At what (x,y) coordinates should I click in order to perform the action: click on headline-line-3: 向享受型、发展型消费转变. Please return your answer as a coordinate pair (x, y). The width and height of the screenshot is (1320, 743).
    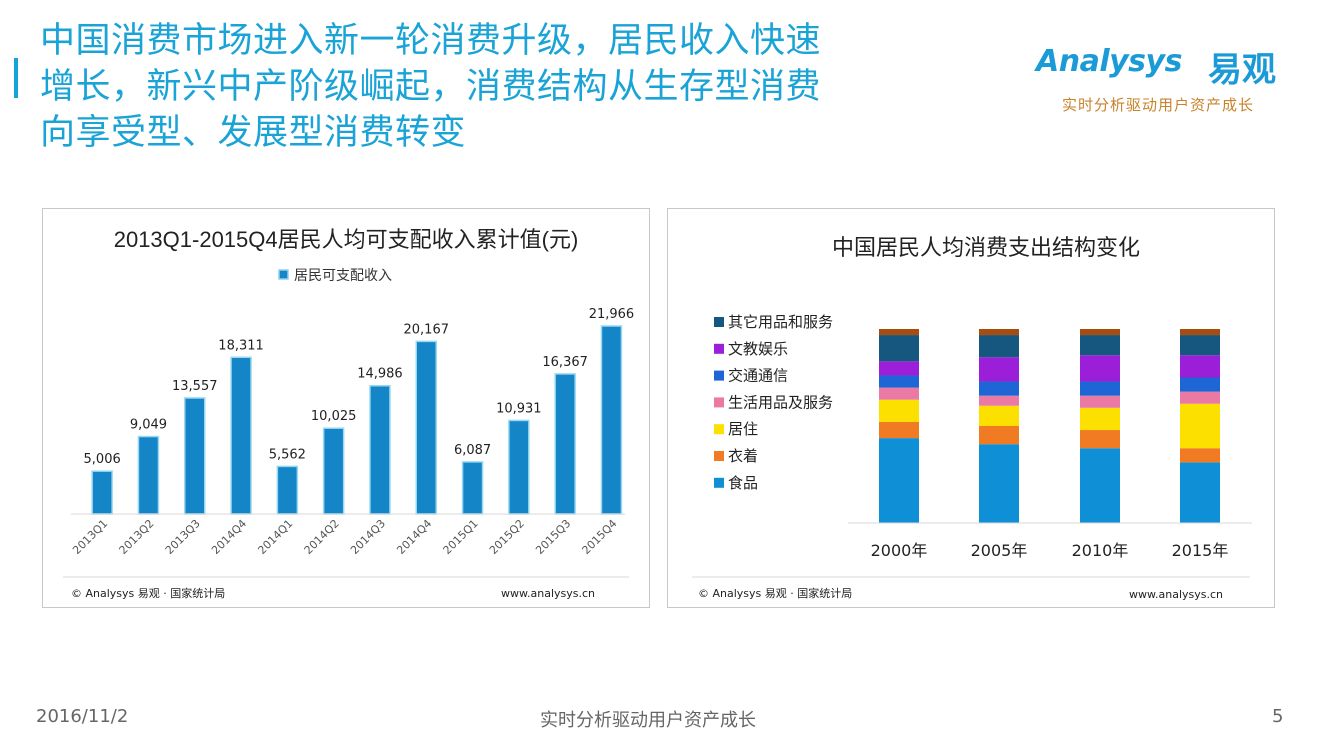
    Looking at the image, I should click on (253, 133).